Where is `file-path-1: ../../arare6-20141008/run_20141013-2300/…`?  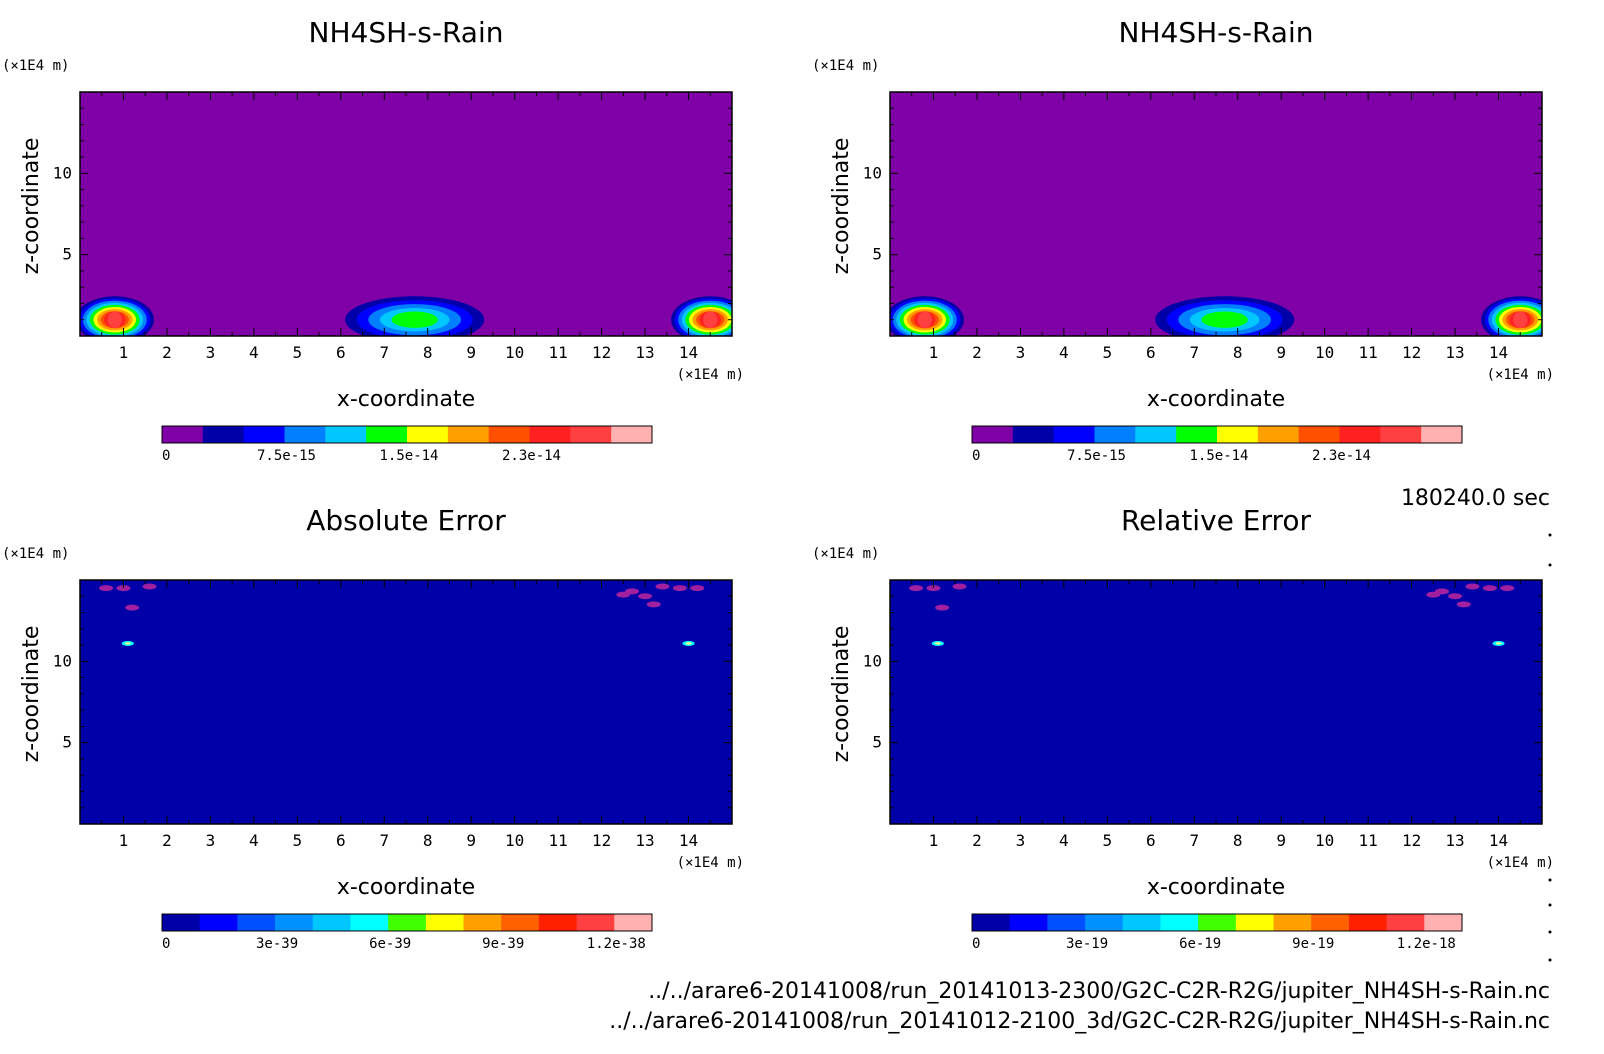 file-path-1: ../../arare6-20141008/run_20141013-2300/… is located at coordinates (1099, 991).